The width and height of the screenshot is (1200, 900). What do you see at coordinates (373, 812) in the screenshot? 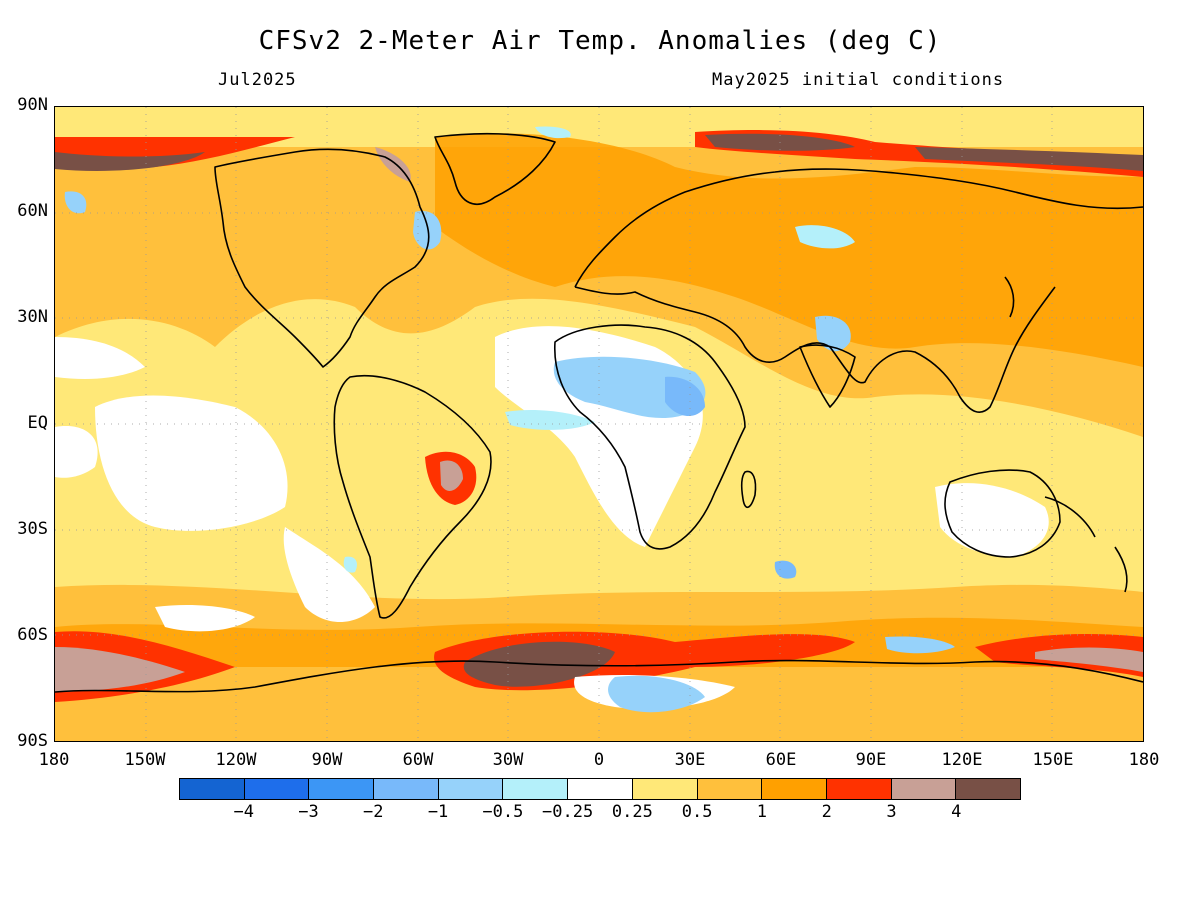
I see `colorbar-label: −2` at bounding box center [373, 812].